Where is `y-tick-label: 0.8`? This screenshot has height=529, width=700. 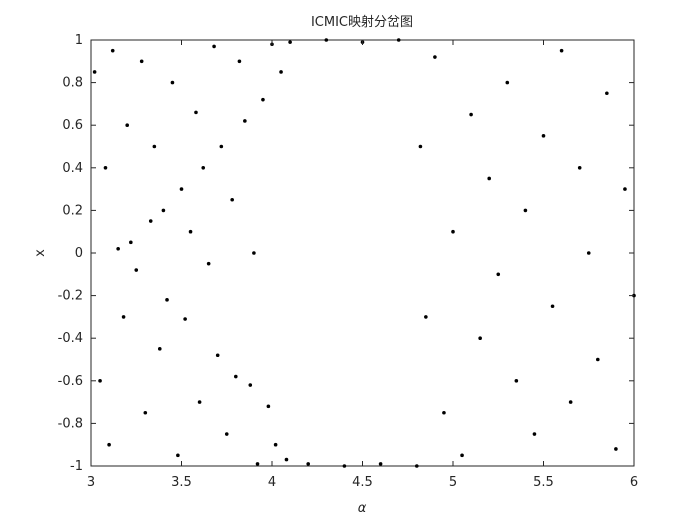
y-tick-label: 0.8 is located at coordinates (72, 83).